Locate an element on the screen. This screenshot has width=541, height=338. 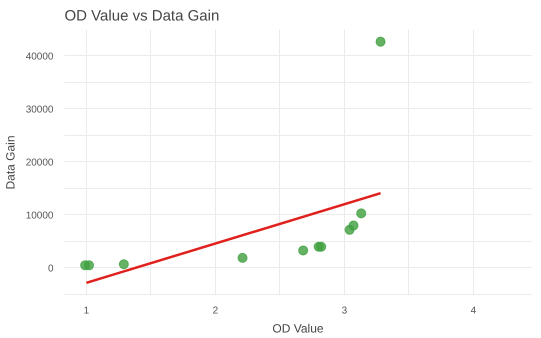
x-tick-label: 1 is located at coordinates (87, 311).